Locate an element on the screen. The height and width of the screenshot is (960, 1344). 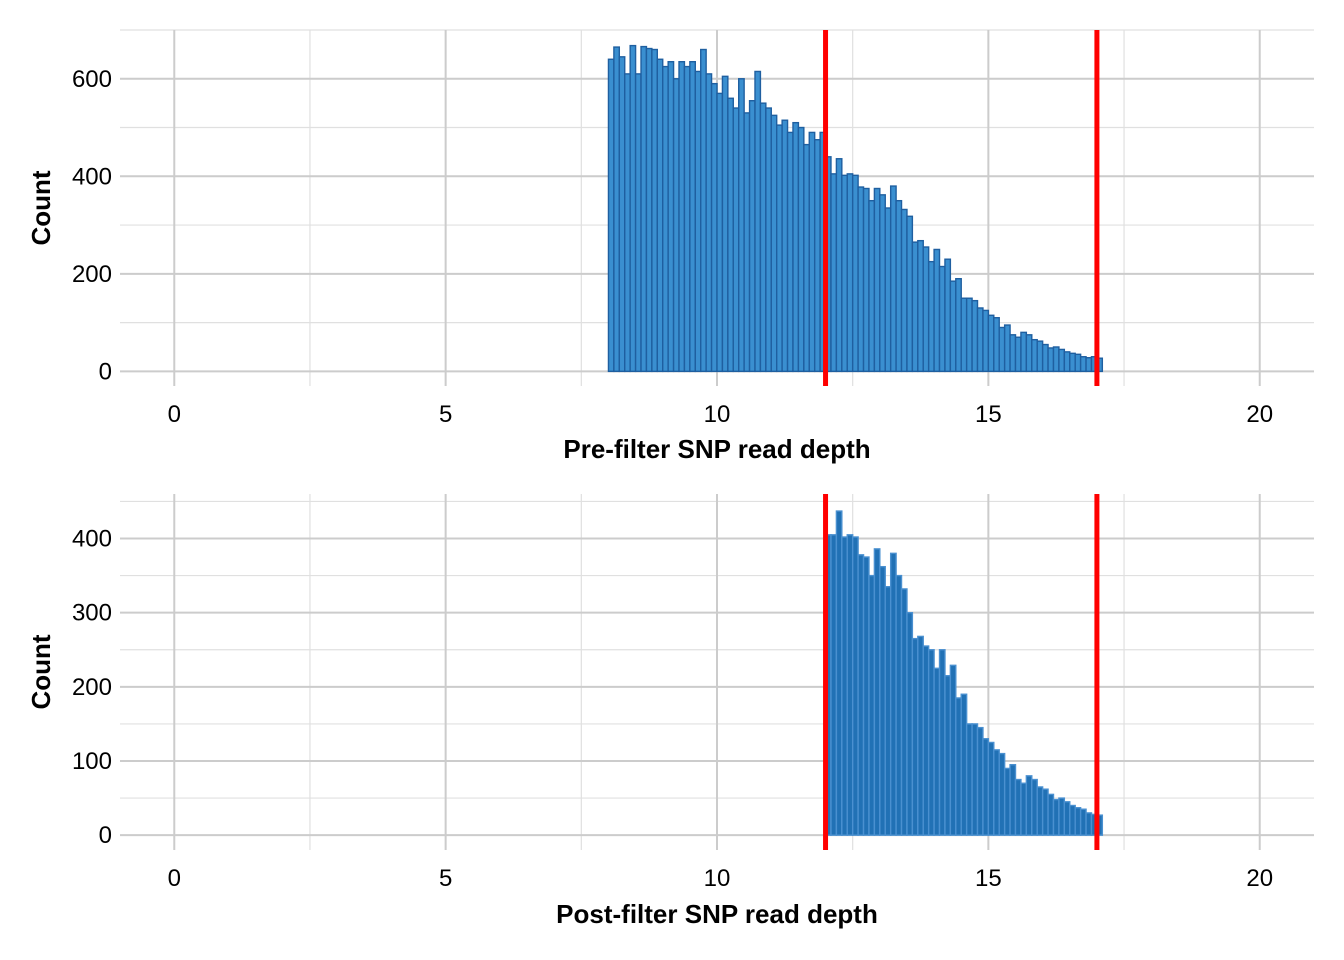
x-axis-title: Post-filter SNP read depth is located at coordinates (717, 914).